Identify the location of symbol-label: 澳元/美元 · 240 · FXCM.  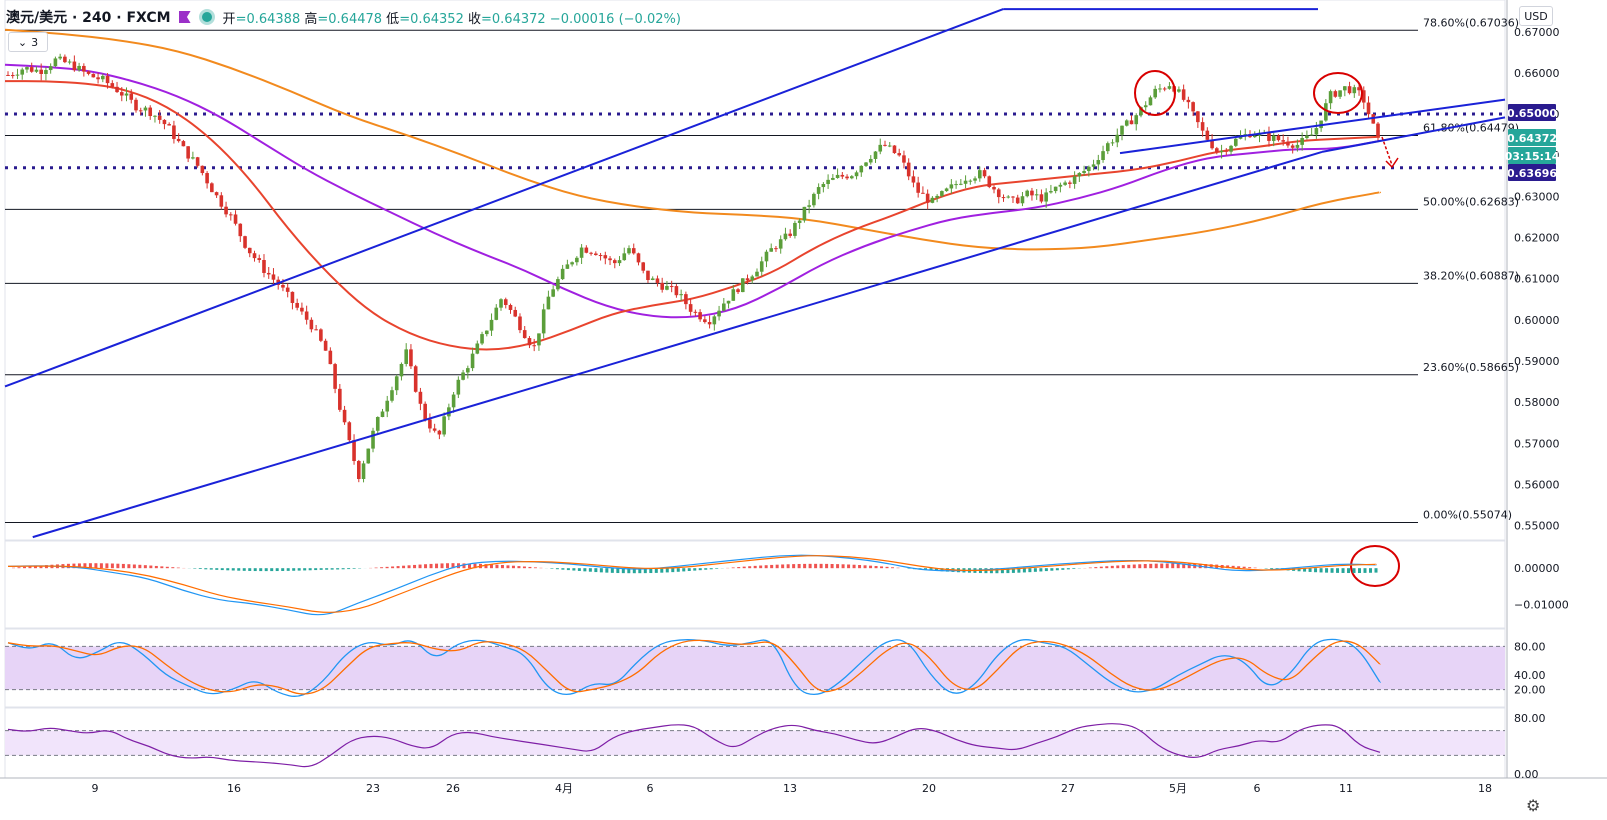
(88, 18).